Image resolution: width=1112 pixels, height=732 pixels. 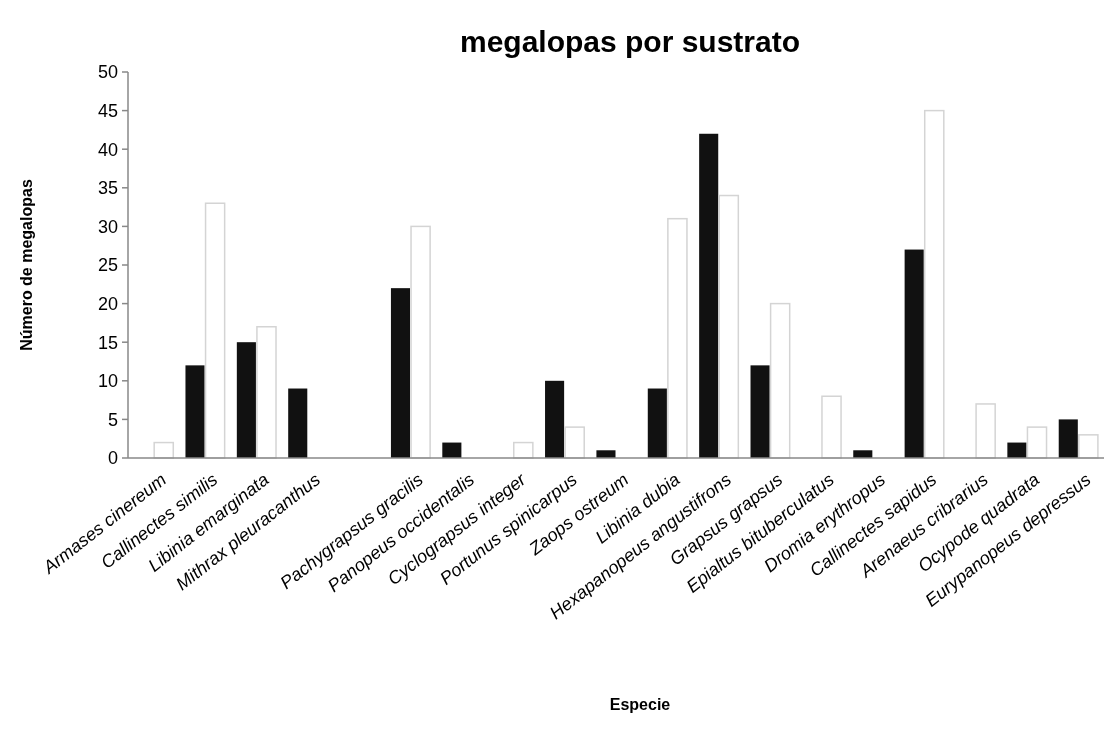 I want to click on y-tick-label: 40, so click(x=107, y=149).